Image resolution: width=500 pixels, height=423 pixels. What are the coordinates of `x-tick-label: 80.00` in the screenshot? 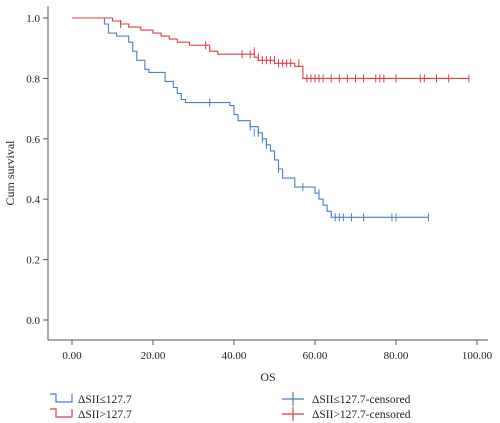 It's located at (396, 356).